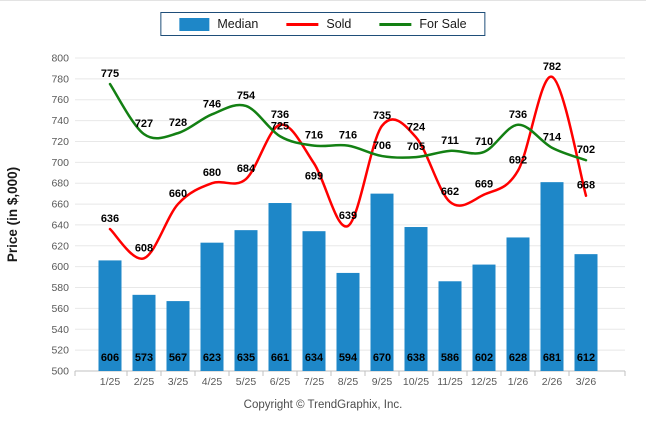 This screenshot has width=646, height=435. What do you see at coordinates (586, 382) in the screenshot?
I see `svg-text: 3/26` at bounding box center [586, 382].